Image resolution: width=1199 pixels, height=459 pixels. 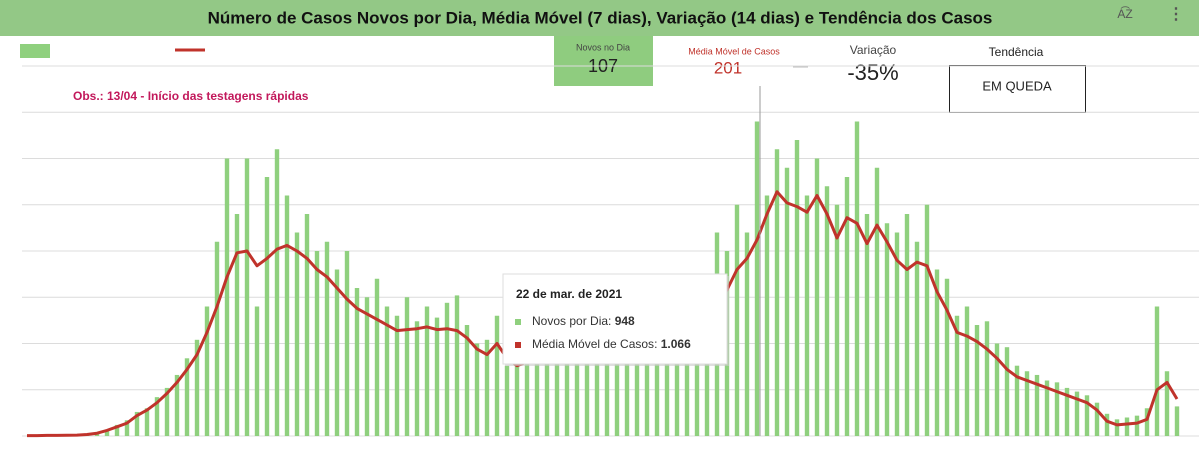 What do you see at coordinates (611, 321) in the screenshot?
I see `tooltip-sep: :` at bounding box center [611, 321].